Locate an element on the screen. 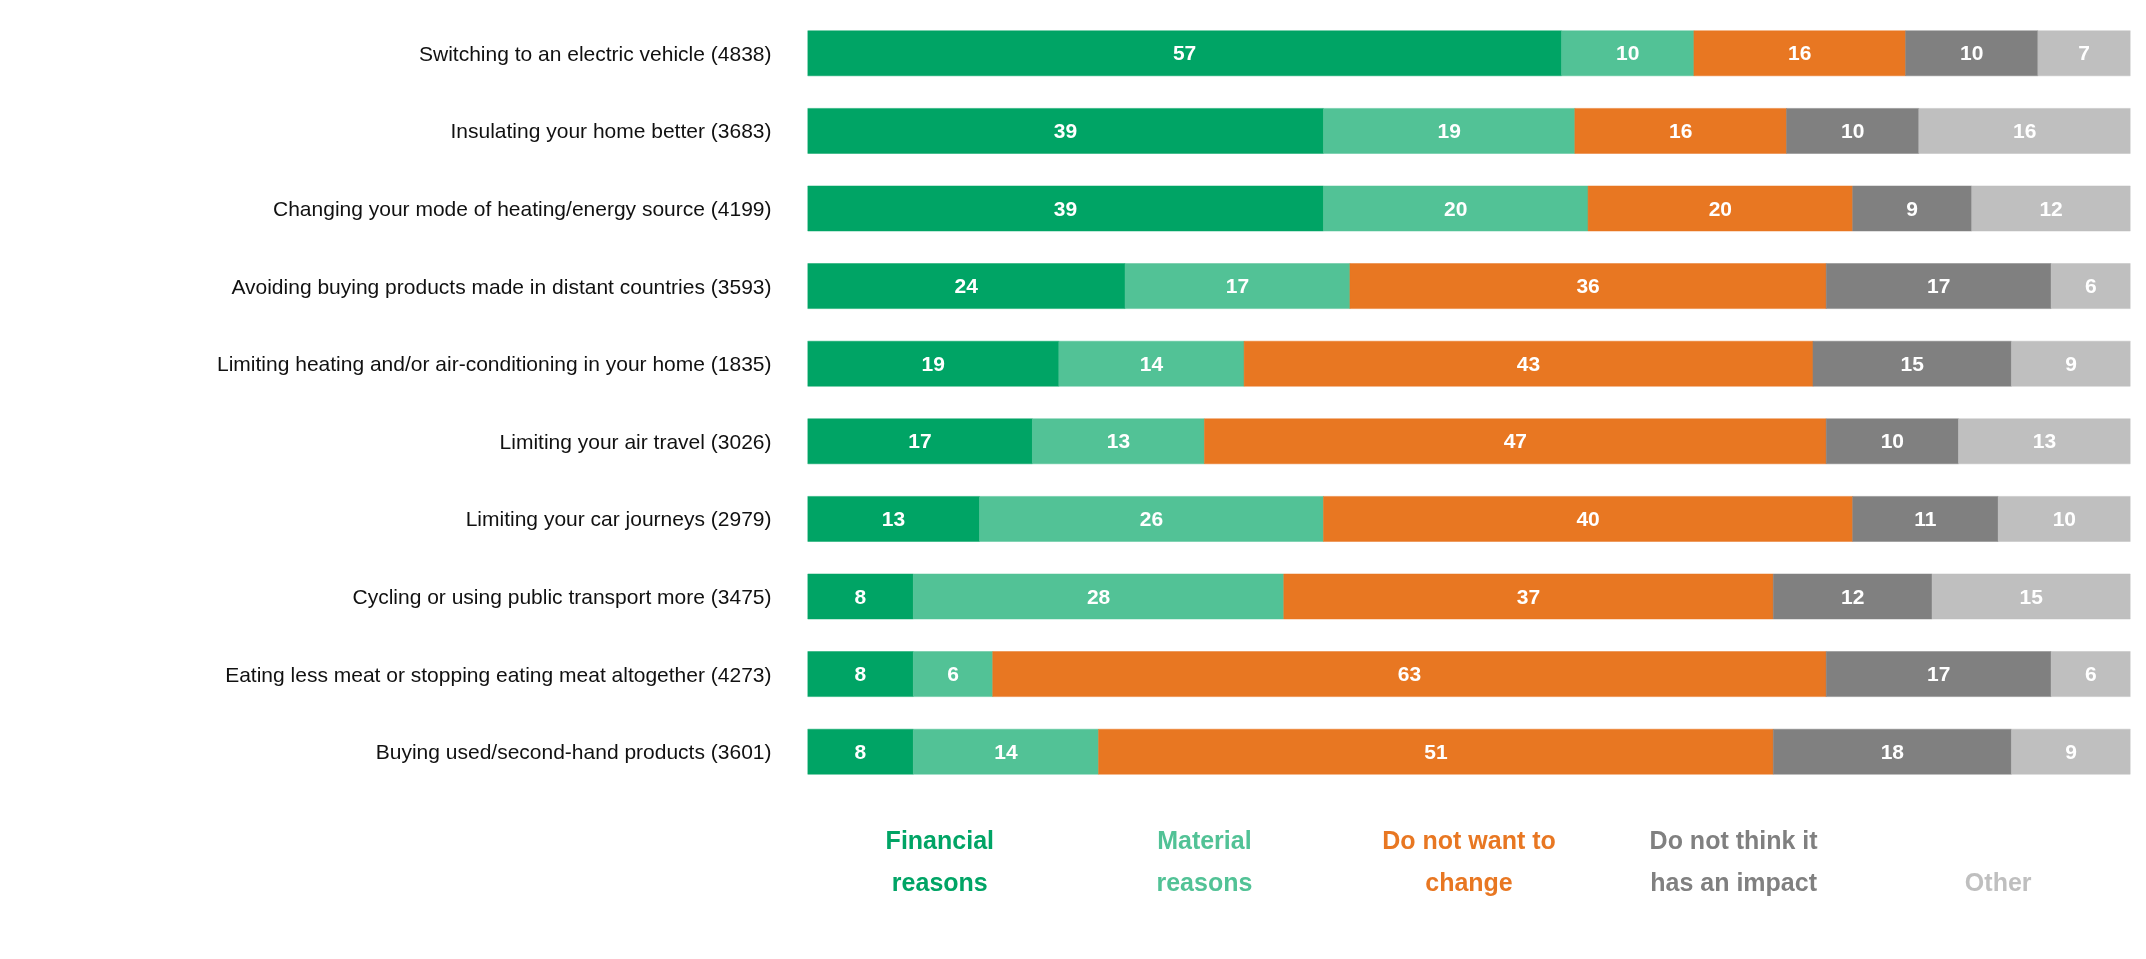 The width and height of the screenshot is (2146, 959). data-label: 47 is located at coordinates (1515, 441).